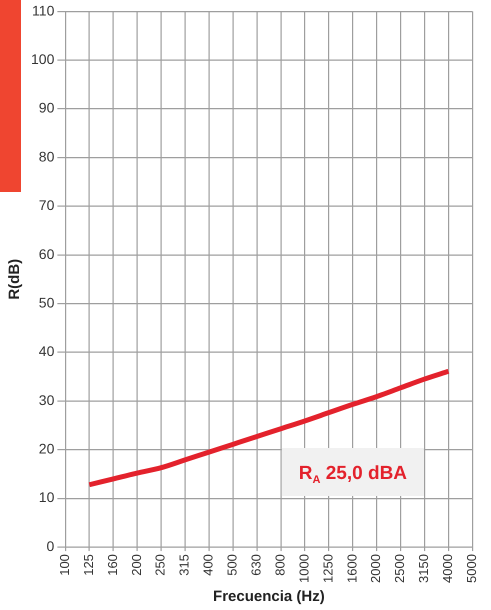 This screenshot has width=491, height=610. What do you see at coordinates (471, 568) in the screenshot?
I see `x-tick-label: 5000` at bounding box center [471, 568].